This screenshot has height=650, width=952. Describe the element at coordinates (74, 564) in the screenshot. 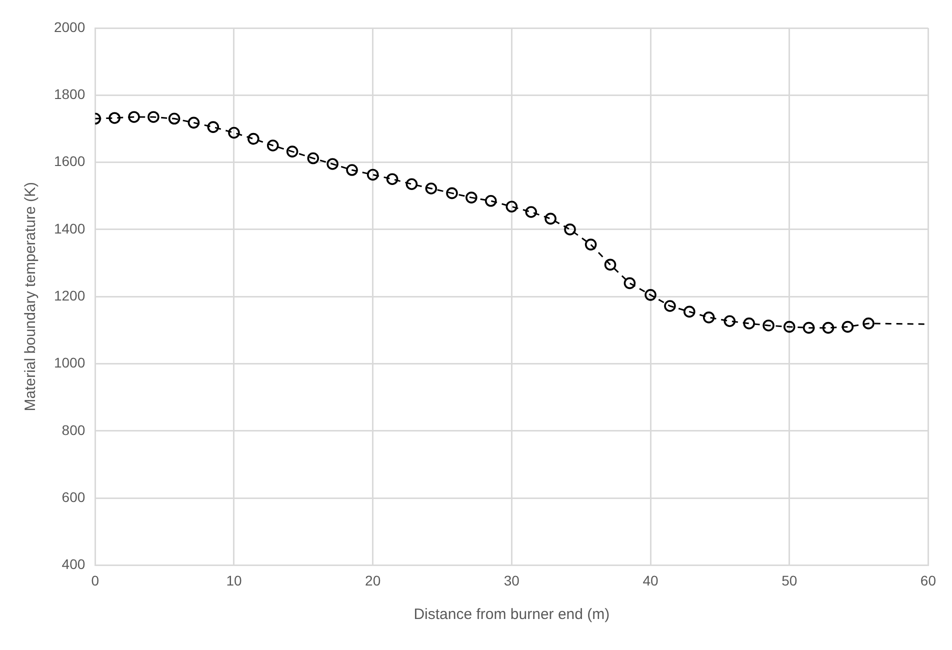

I see `y-tick-label: 400` at that location.